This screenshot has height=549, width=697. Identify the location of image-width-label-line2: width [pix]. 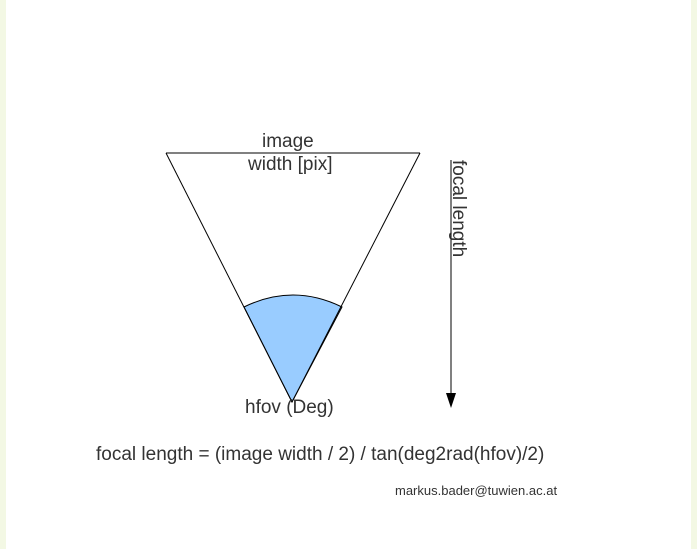
(290, 164).